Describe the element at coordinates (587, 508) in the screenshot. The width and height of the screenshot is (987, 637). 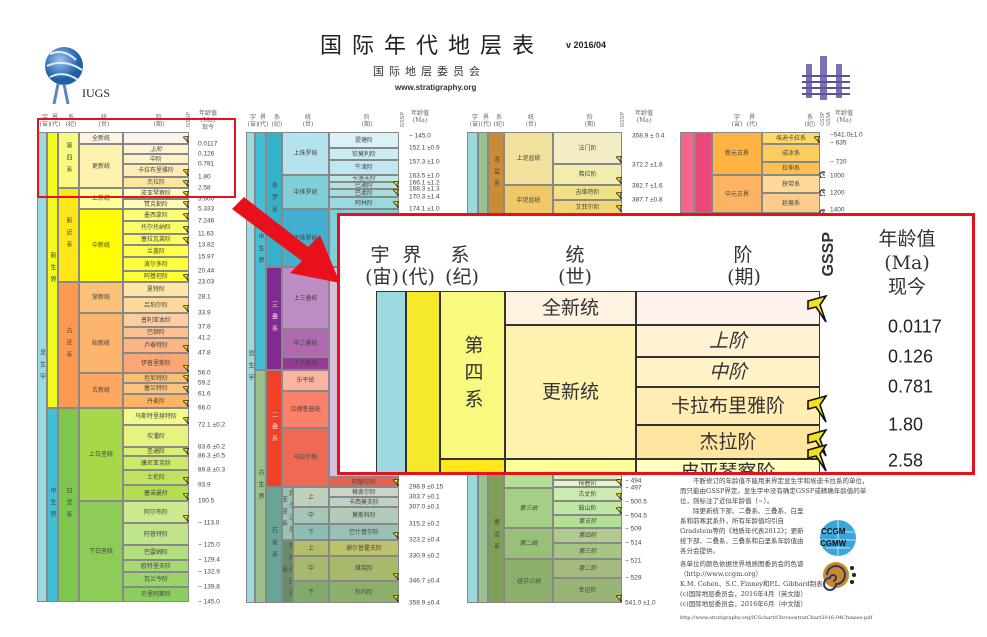
I see `stage-cell: 鼓山阶` at that location.